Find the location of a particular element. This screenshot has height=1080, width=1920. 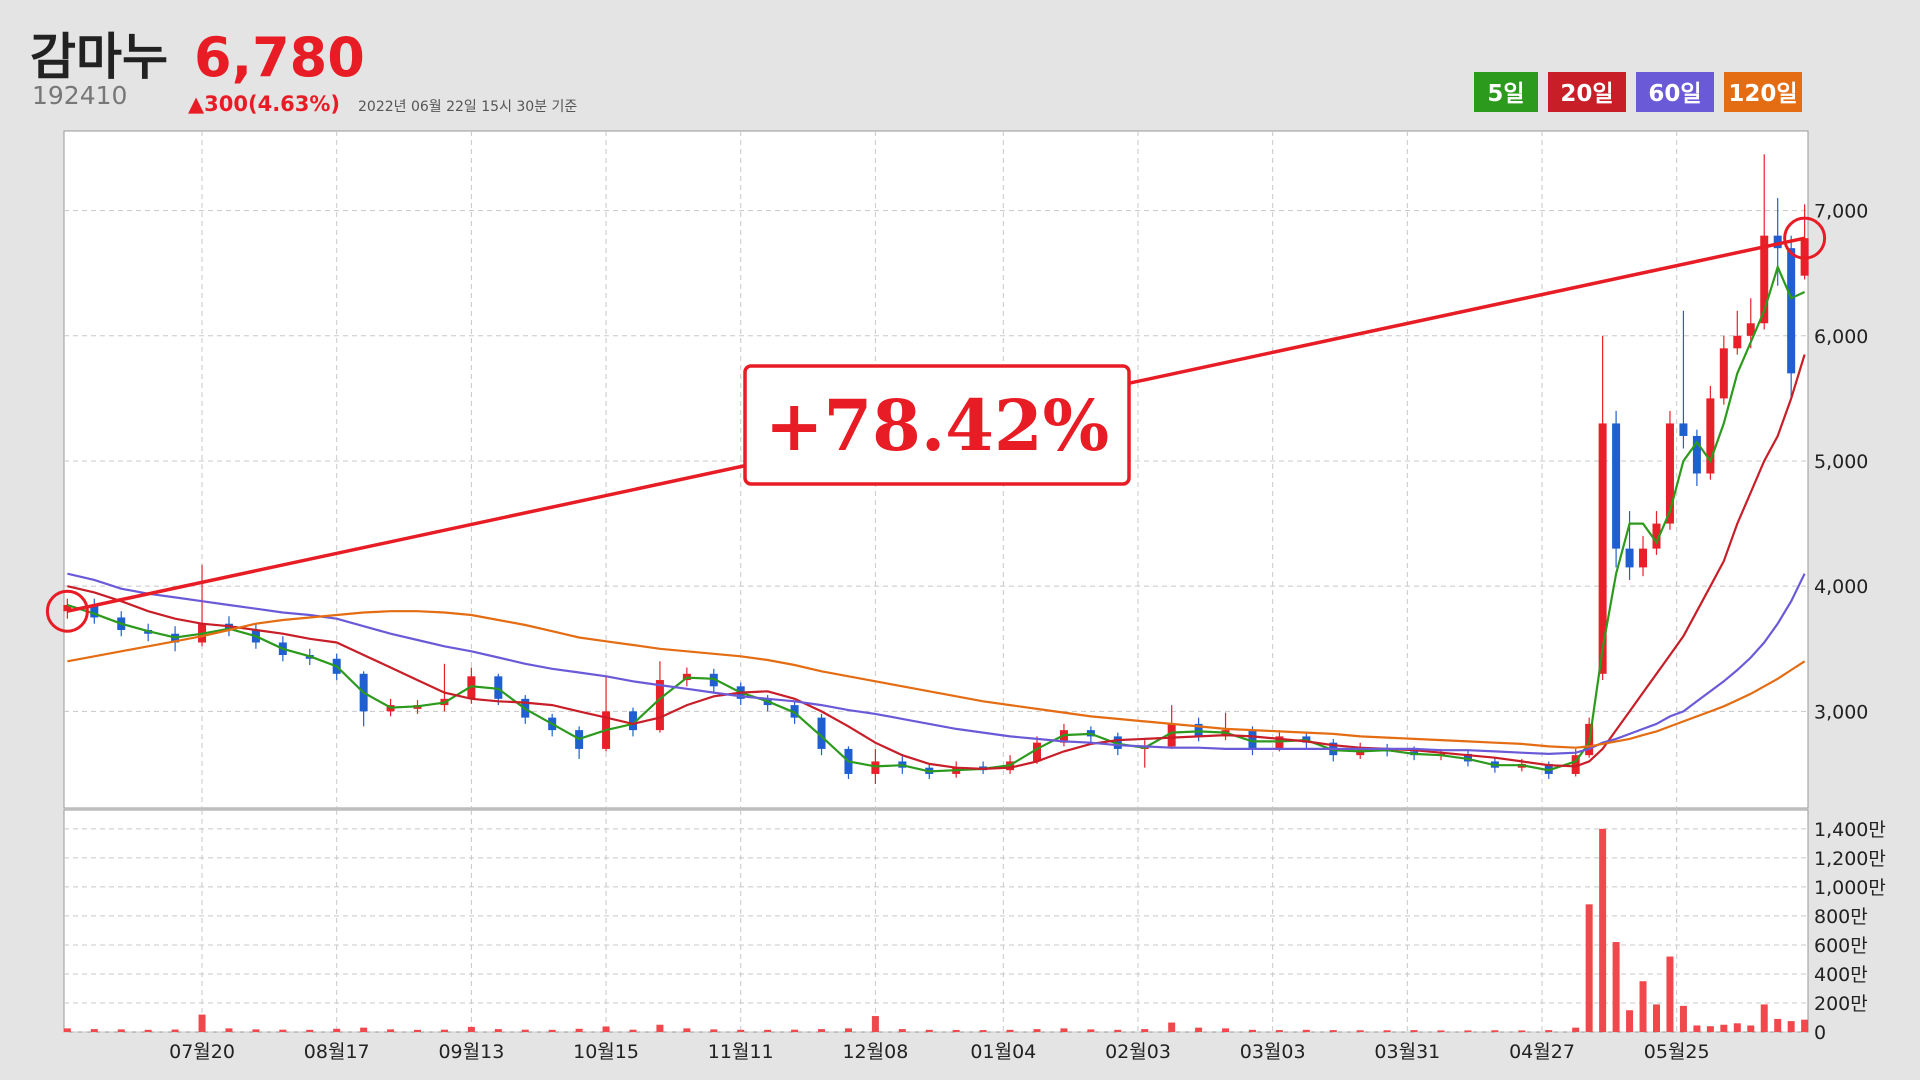

y-tick-label: 5,000 is located at coordinates (1841, 462).